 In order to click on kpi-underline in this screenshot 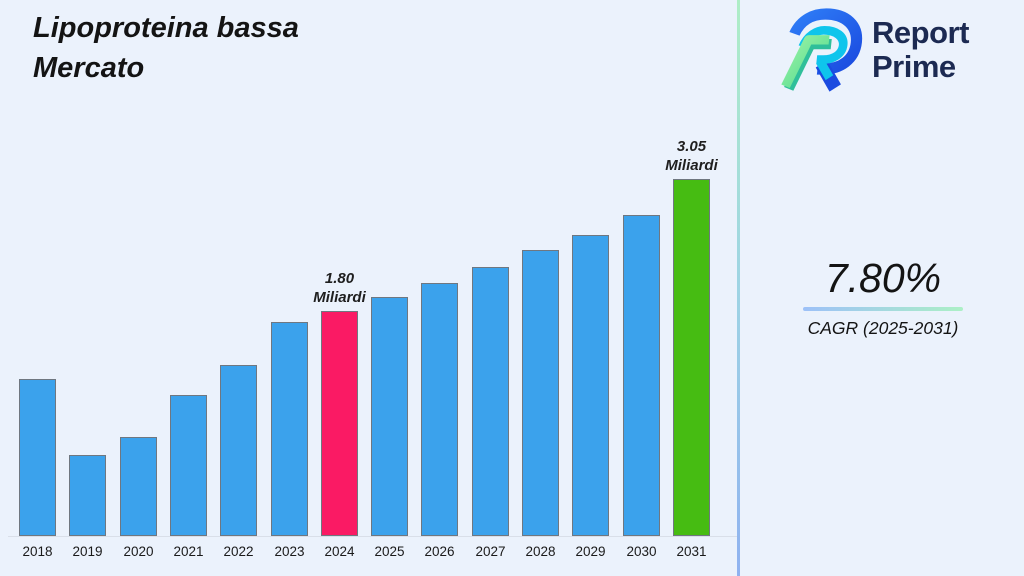, I will do `click(883, 309)`.